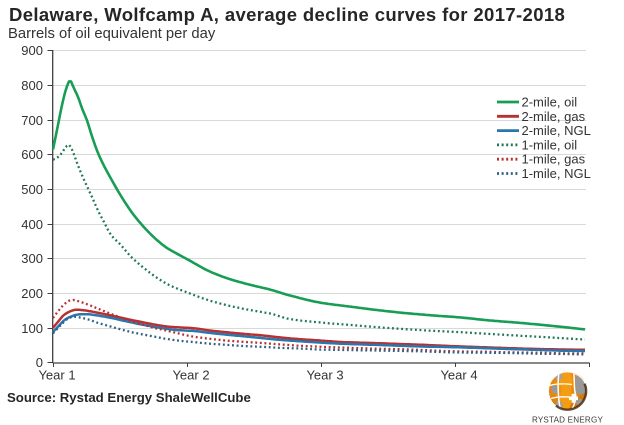 The image size is (624, 425). Describe the element at coordinates (39, 362) in the screenshot. I see `svg-text: 0` at that location.